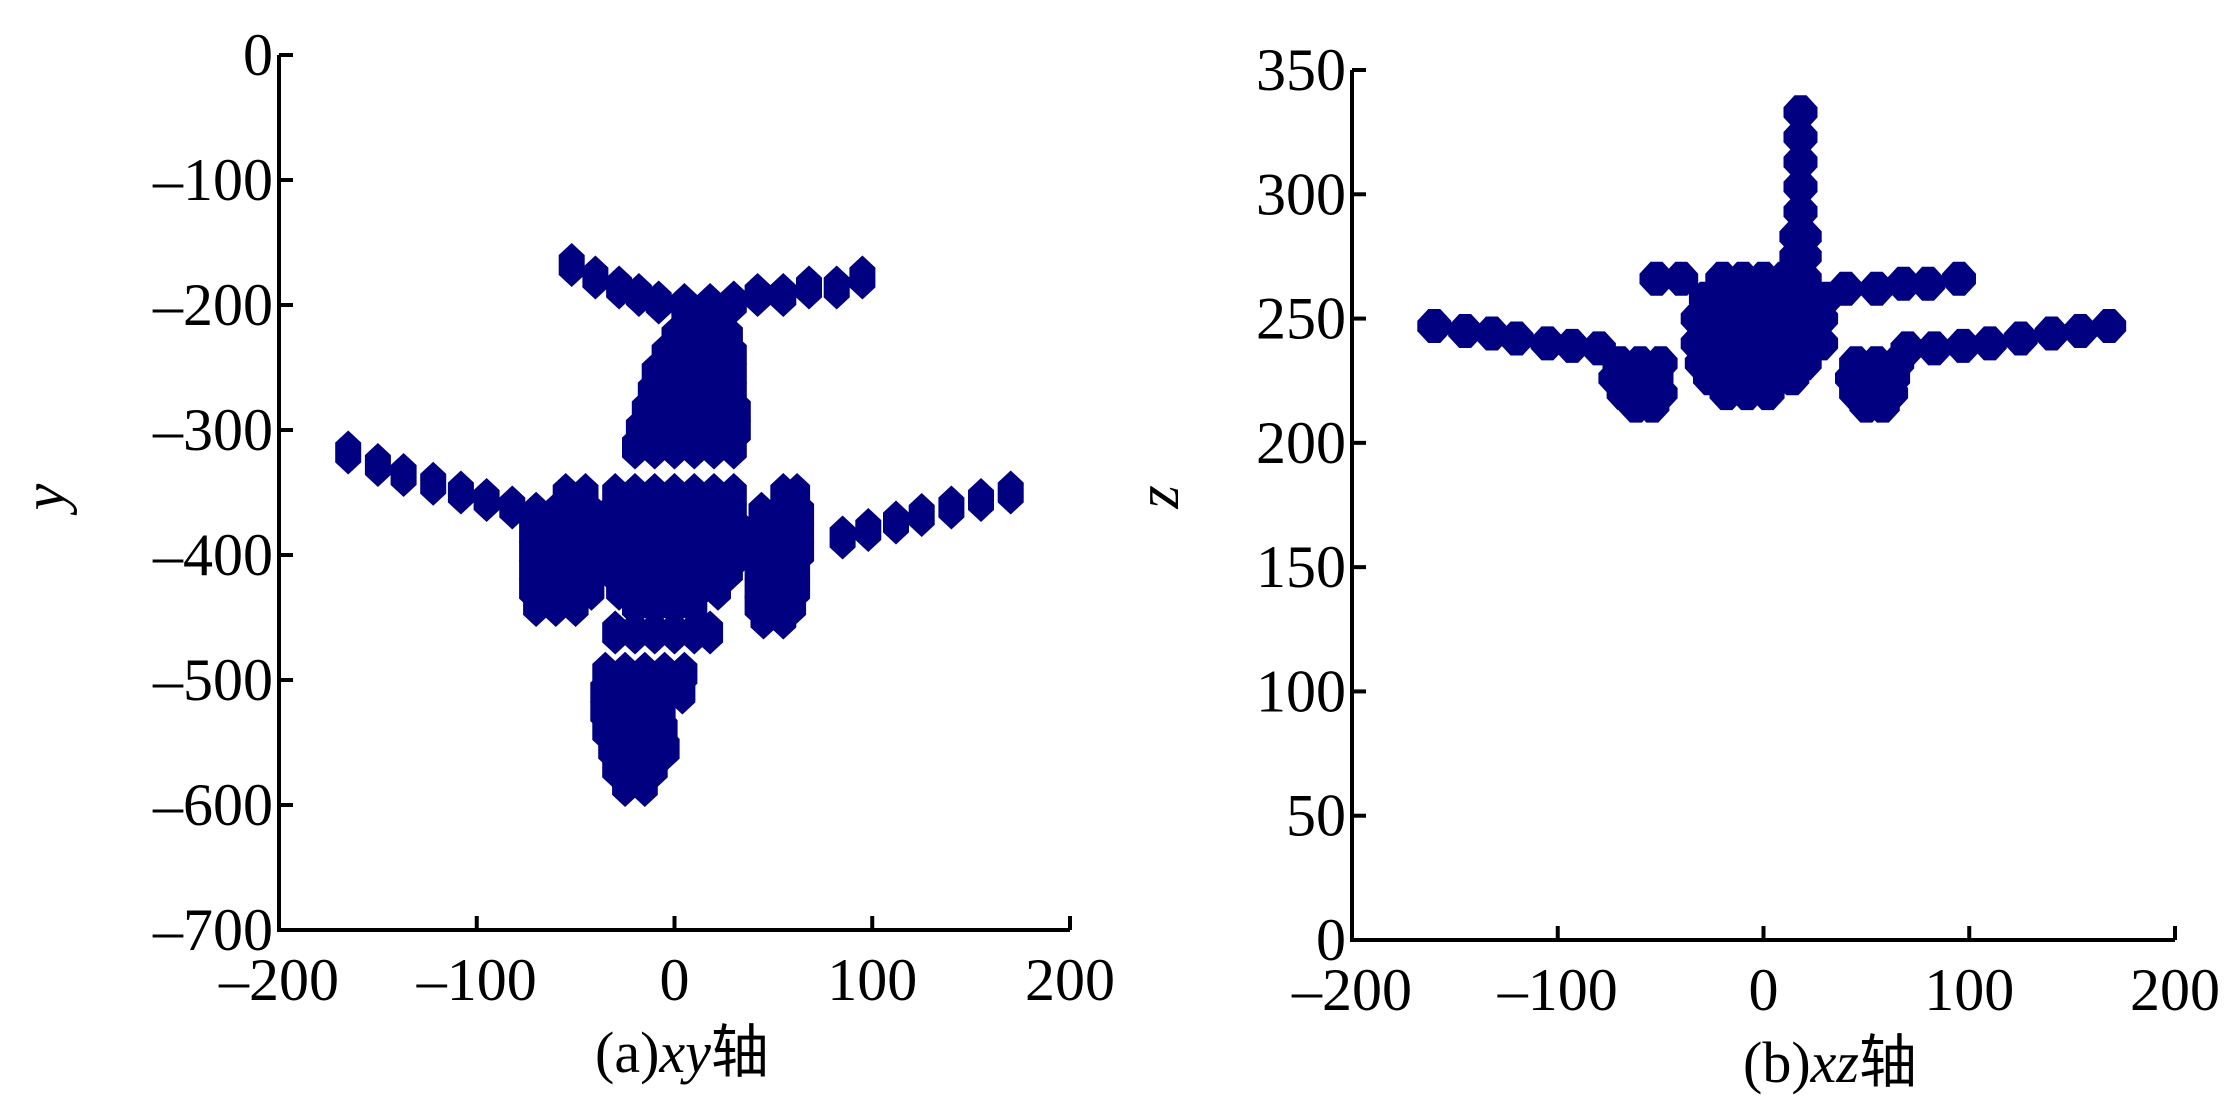  Describe the element at coordinates (44, 499) in the screenshot. I see `y-axis-label: y` at that location.